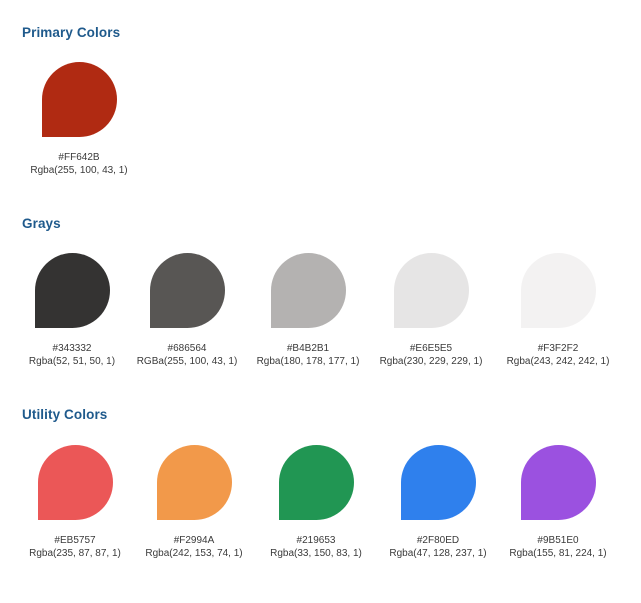 This screenshot has height=603, width=641. Describe the element at coordinates (558, 540) in the screenshot. I see `hex-code: #9B51E0` at that location.